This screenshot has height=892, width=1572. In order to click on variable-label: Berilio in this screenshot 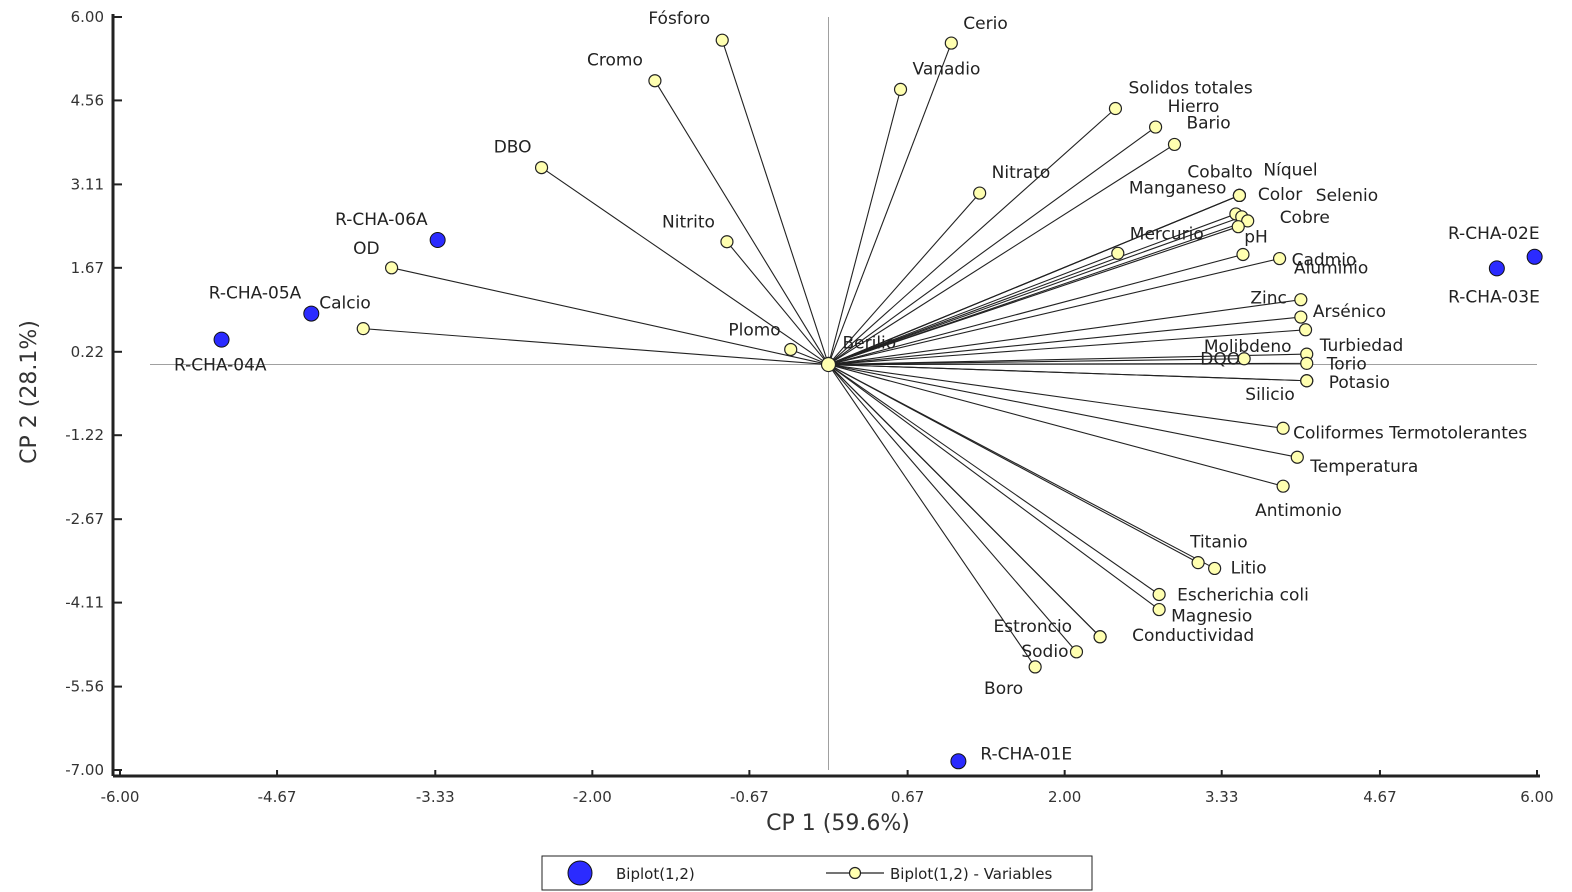, I will do `click(870, 343)`.